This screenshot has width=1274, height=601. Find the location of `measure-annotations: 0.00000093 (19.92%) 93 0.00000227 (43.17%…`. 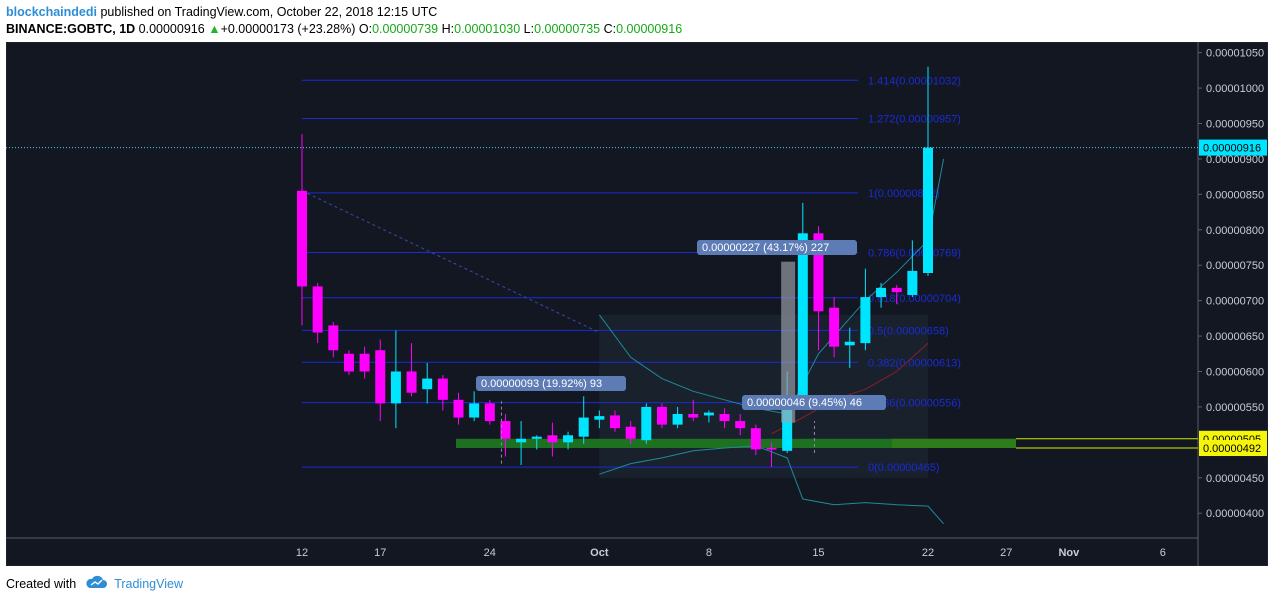

measure-annotations: 0.00000093 (19.92%) 93 0.00000227 (43.17%… is located at coordinates (681, 352).